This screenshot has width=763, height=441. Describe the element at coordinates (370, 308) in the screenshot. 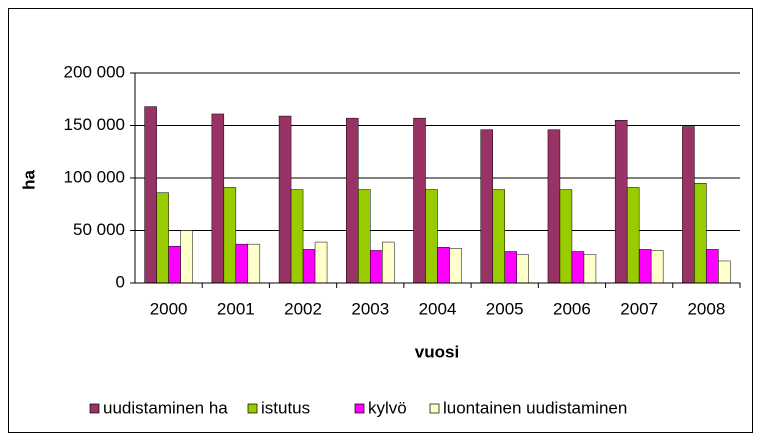

I see `x-tick-label: 2003` at that location.